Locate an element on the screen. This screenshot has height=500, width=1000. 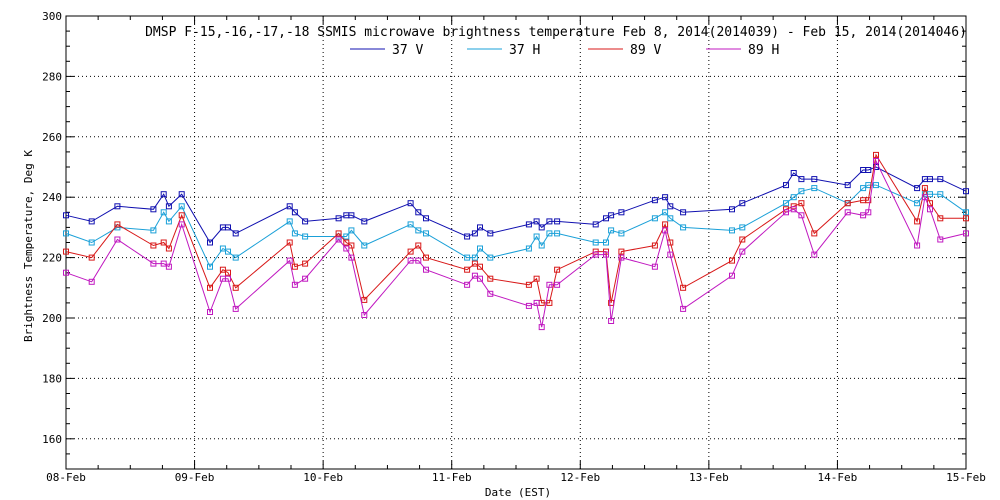
legend-label: 89 V is located at coordinates (645, 50).